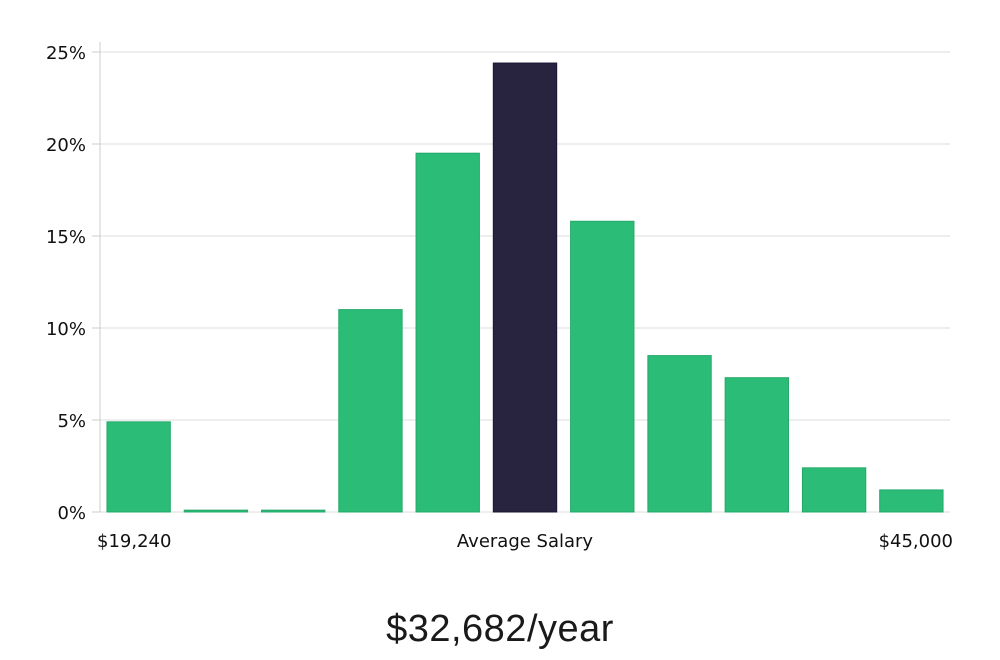  Describe the element at coordinates (66, 145) in the screenshot. I see `y-tick-label: 20%` at that location.